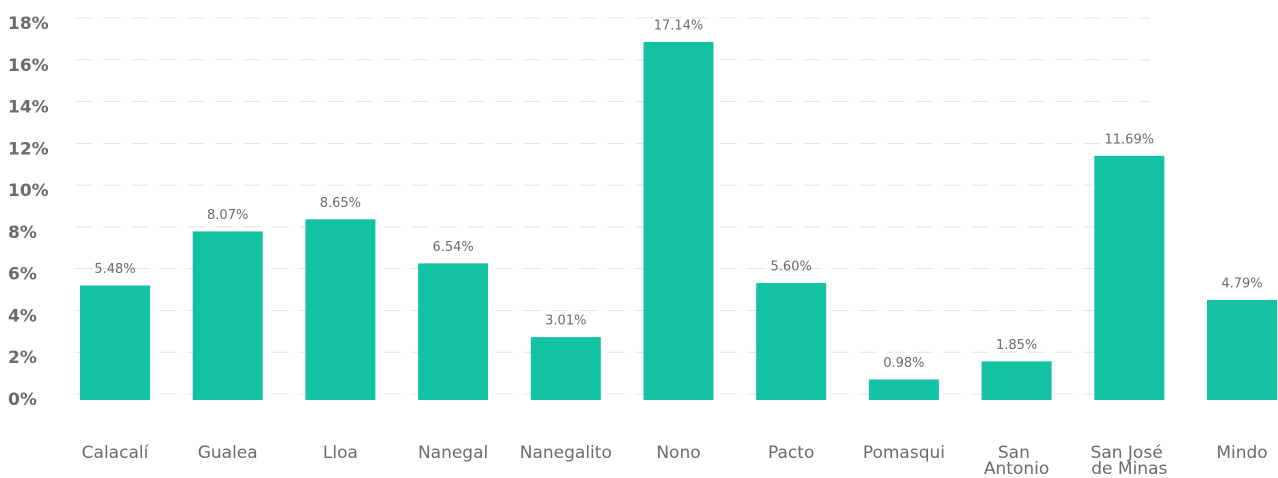 The image size is (1278, 478). Describe the element at coordinates (28, 66) in the screenshot. I see `y-tick-label: 16%` at that location.